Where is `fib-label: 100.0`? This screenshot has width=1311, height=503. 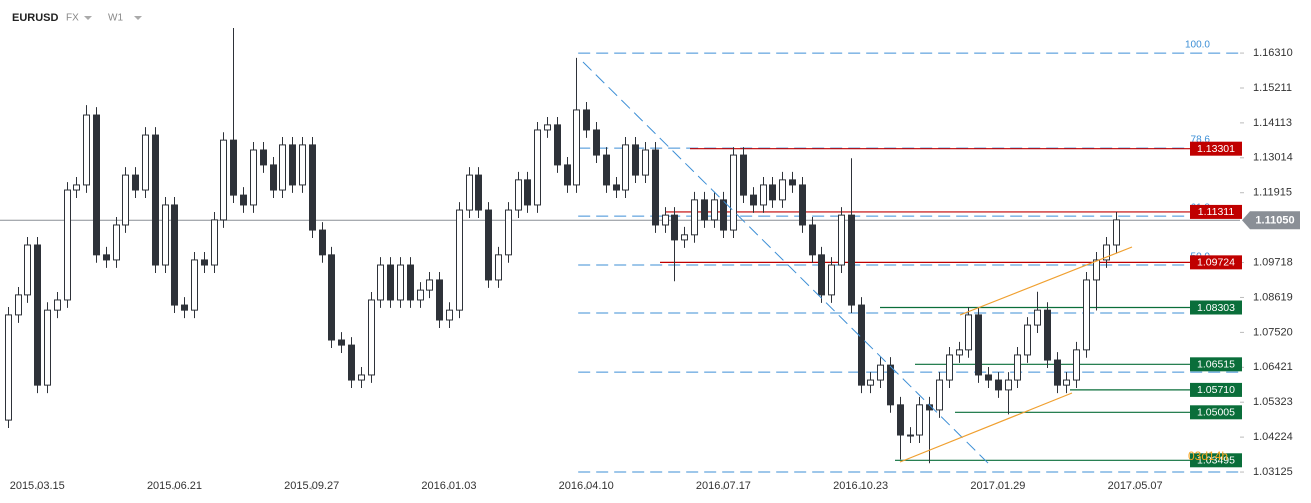 fib-label: 100.0 is located at coordinates (1197, 45).